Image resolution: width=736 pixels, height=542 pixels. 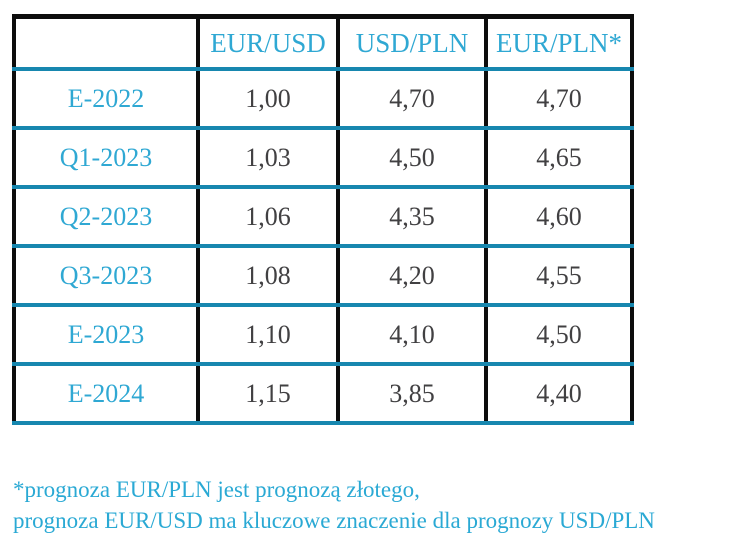 What do you see at coordinates (559, 275) in the screenshot?
I see `cell-q3-2023-eurpln: 4,55` at bounding box center [559, 275].